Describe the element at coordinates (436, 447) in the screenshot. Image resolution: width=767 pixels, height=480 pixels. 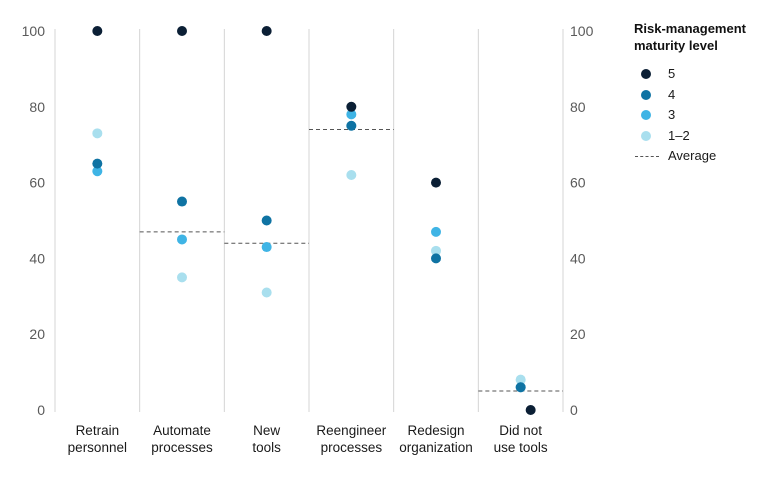
I see `category-label: organization` at that location.